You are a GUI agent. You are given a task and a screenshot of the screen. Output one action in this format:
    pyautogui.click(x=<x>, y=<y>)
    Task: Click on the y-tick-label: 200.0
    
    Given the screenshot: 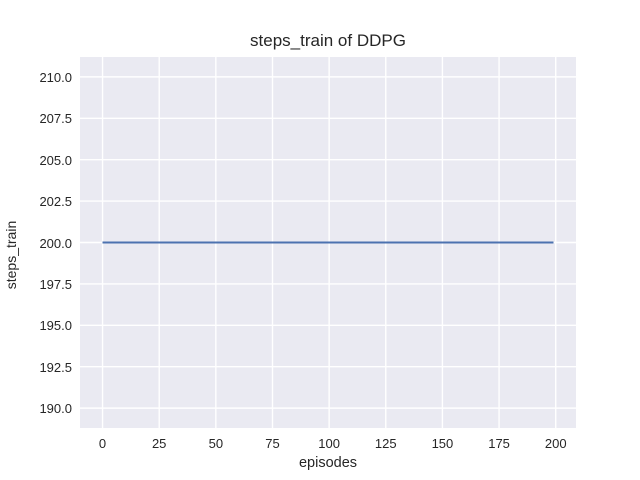 What is the action you would take?
    pyautogui.click(x=55, y=243)
    